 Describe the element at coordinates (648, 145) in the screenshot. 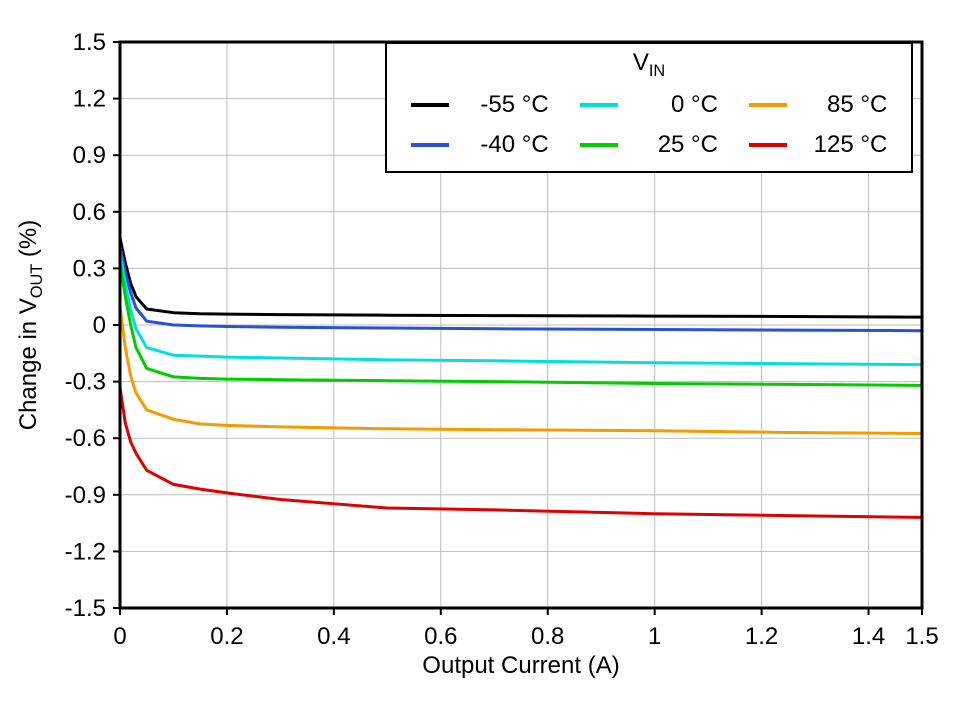

I see `legend-item: 25 °C` at that location.